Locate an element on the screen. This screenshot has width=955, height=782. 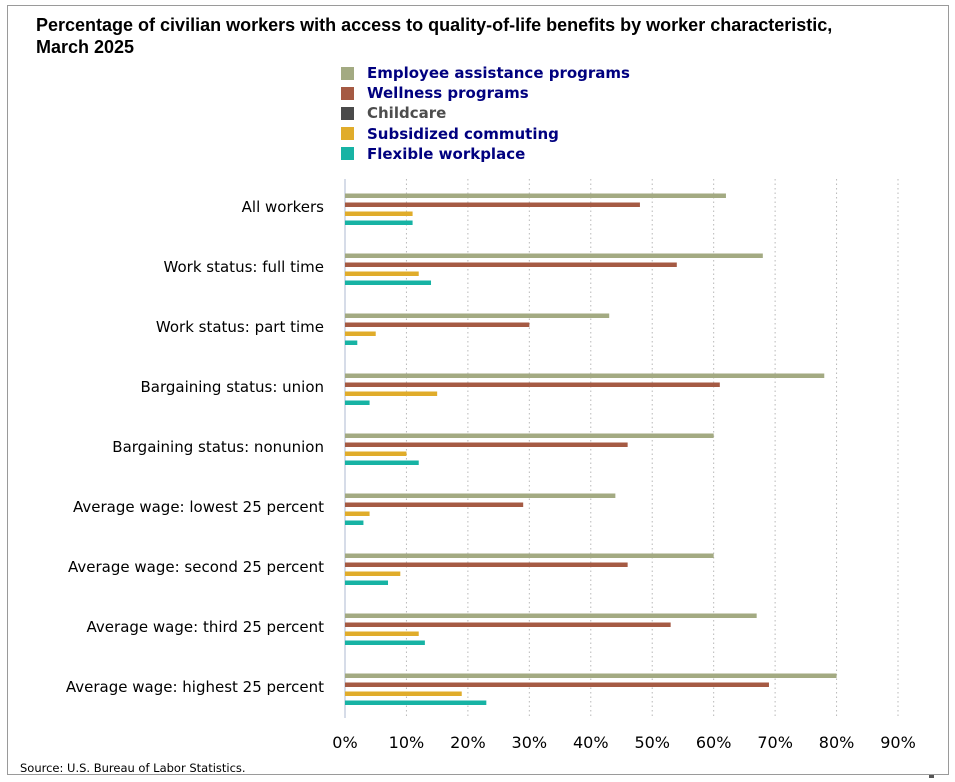
legend-item-employee-assistance-programs: Employee assistance programs is located at coordinates (485, 73).